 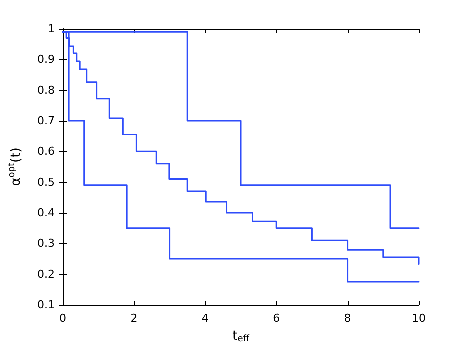 What do you see at coordinates (46, 59) in the screenshot?
I see `y-tick-label: 0.9` at bounding box center [46, 59].